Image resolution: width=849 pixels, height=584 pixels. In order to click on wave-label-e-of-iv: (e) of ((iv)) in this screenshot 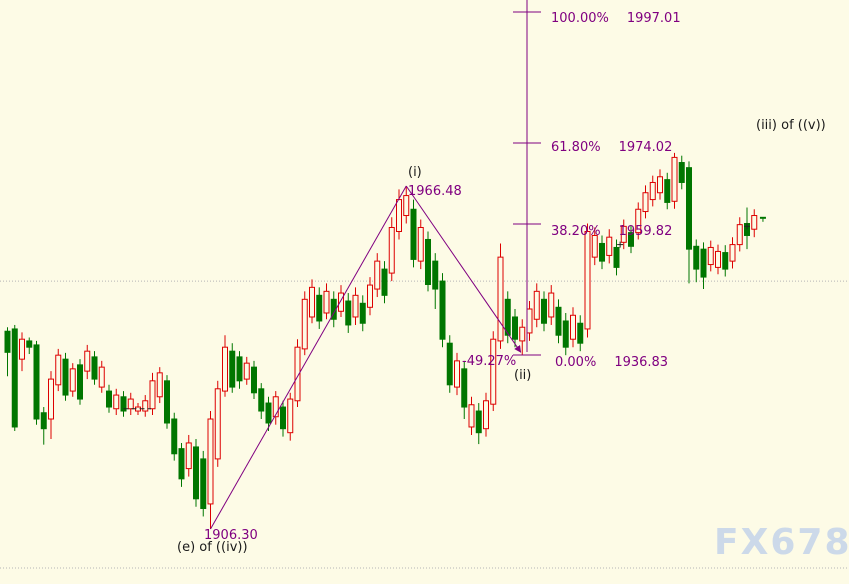, I will do `click(212, 547)`.